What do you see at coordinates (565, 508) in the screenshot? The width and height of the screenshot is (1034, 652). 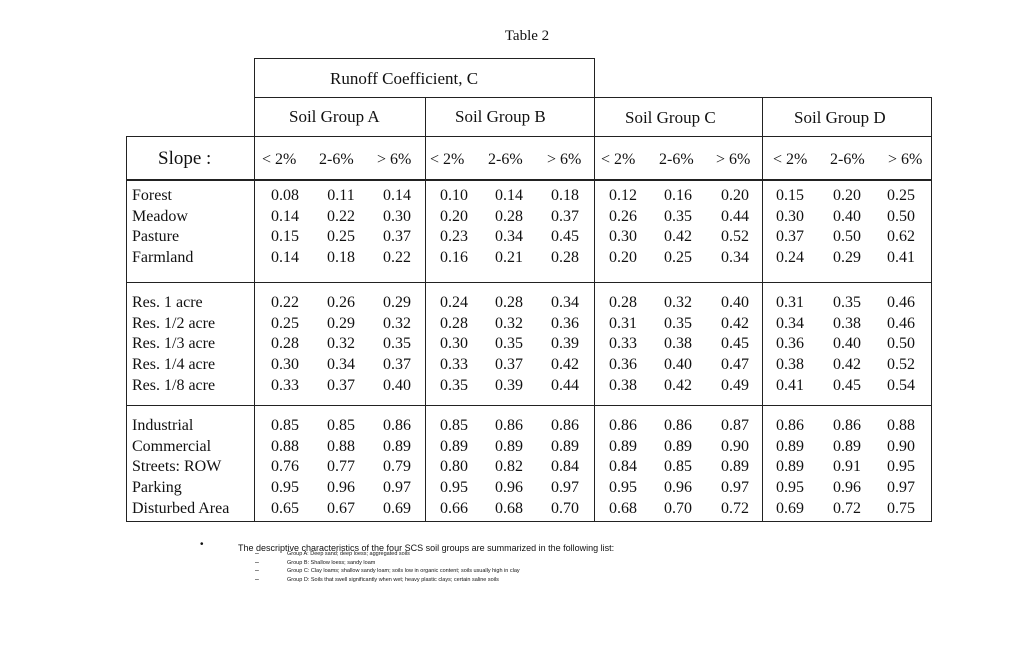 I see `value-cell: 0.70` at bounding box center [565, 508].